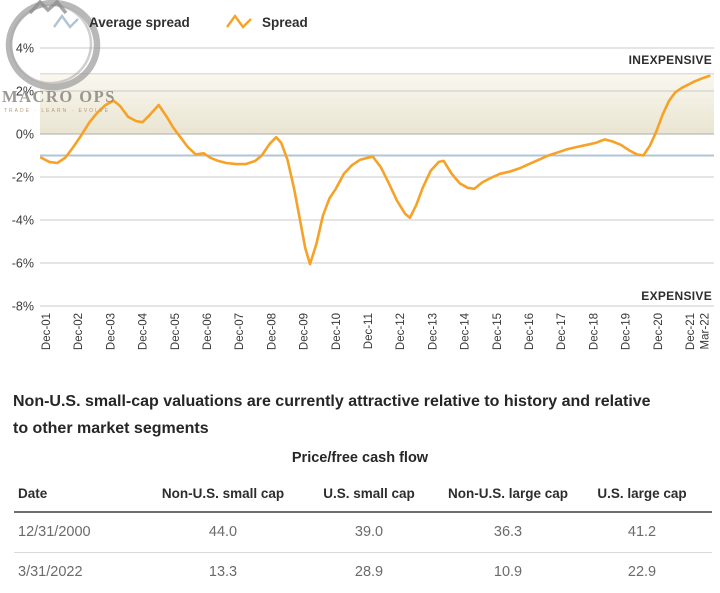 The height and width of the screenshot is (593, 720). I want to click on svg-text: 4%, so click(25, 49).